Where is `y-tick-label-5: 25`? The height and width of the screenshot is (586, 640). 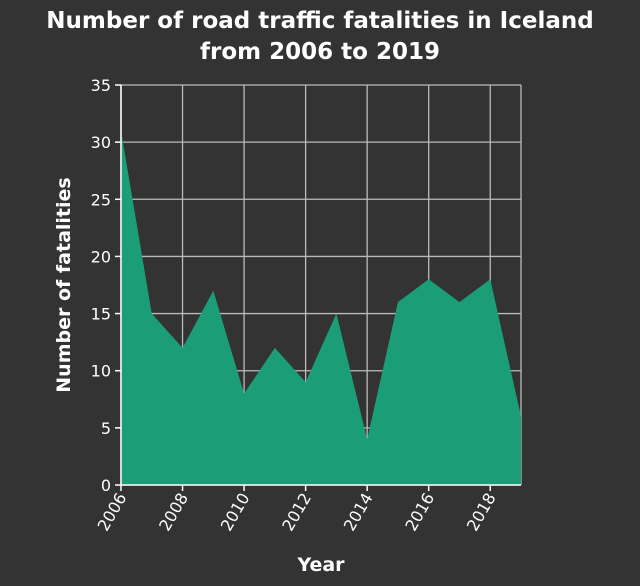 y-tick-label-5: 25 is located at coordinates (101, 199).